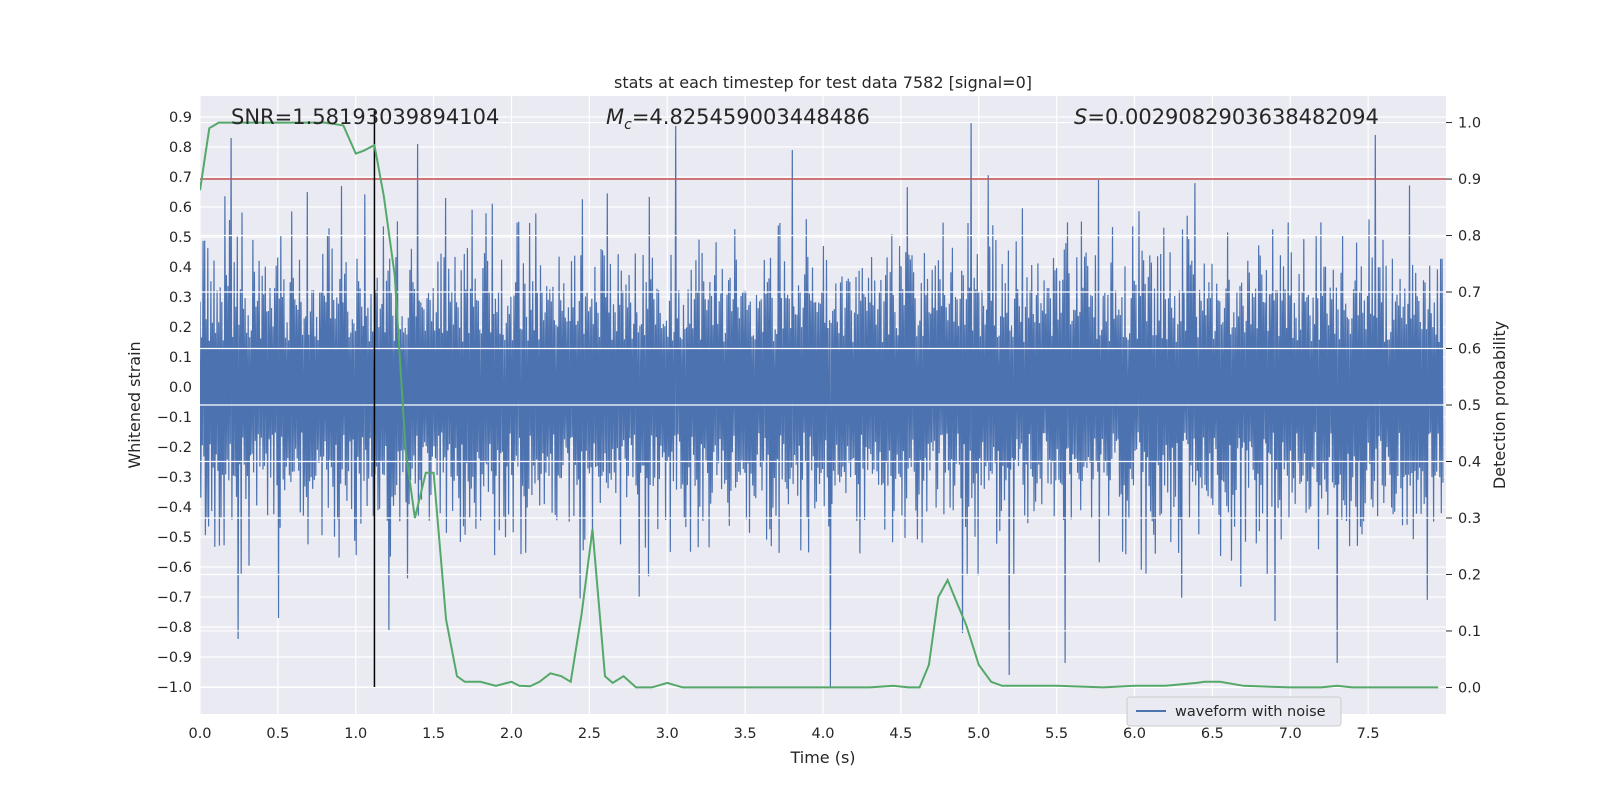 Image resolution: width=1600 pixels, height=800 pixels. Describe the element at coordinates (180, 268) in the screenshot. I see `y-left-tick-label: 0.4` at that location.